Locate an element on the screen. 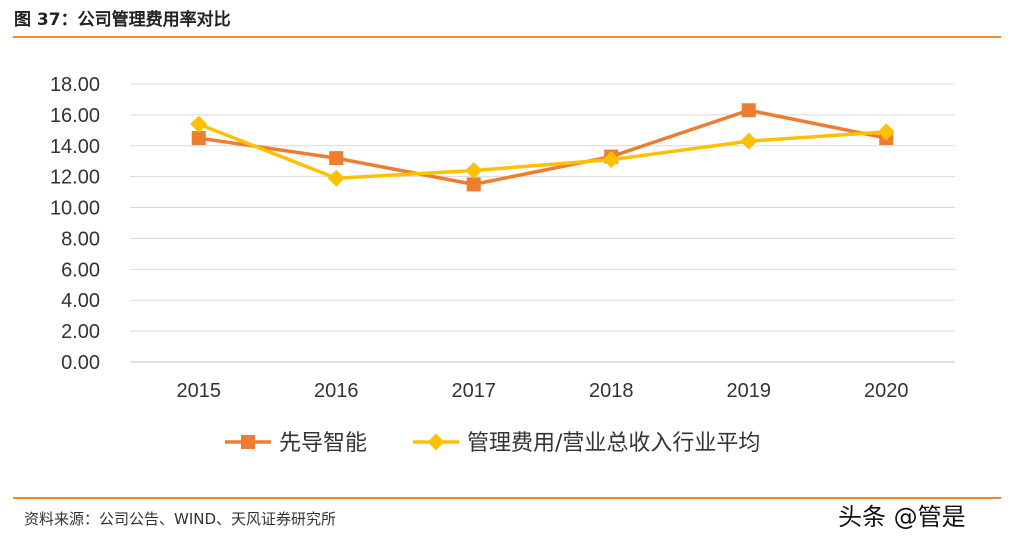  watermark: 头条 @管是 is located at coordinates (902, 517).